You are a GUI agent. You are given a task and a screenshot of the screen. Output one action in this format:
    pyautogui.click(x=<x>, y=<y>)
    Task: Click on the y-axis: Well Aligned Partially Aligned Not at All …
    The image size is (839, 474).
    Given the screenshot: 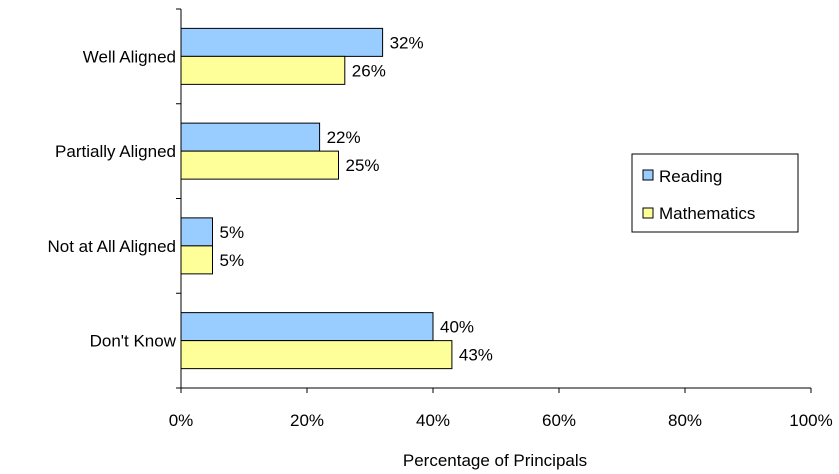 What is the action you would take?
    pyautogui.click(x=114, y=198)
    